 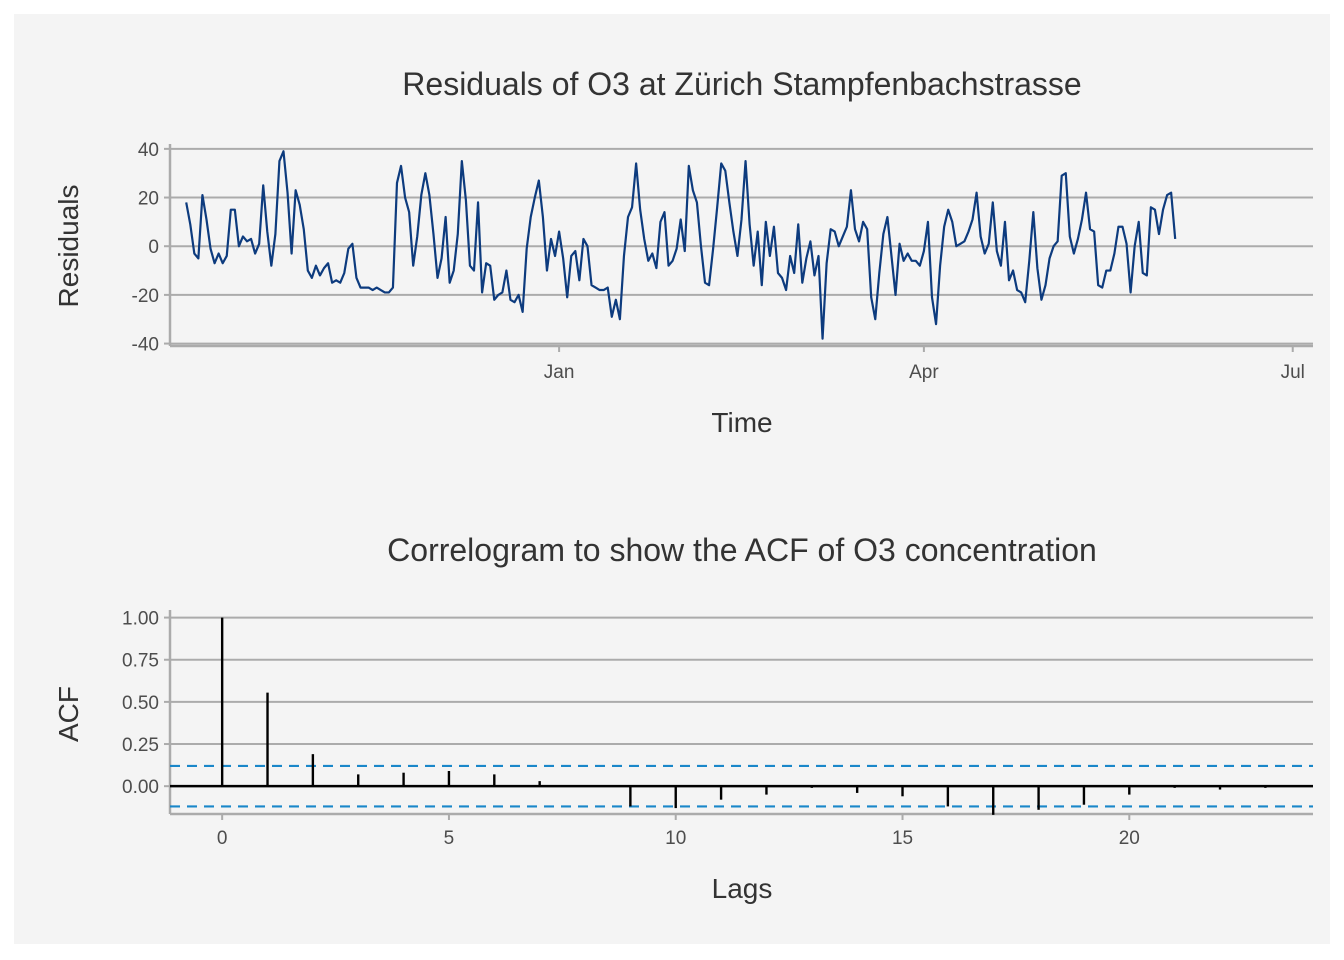 I want to click on residuals-x-tick-label: Jul, so click(x=1293, y=372).